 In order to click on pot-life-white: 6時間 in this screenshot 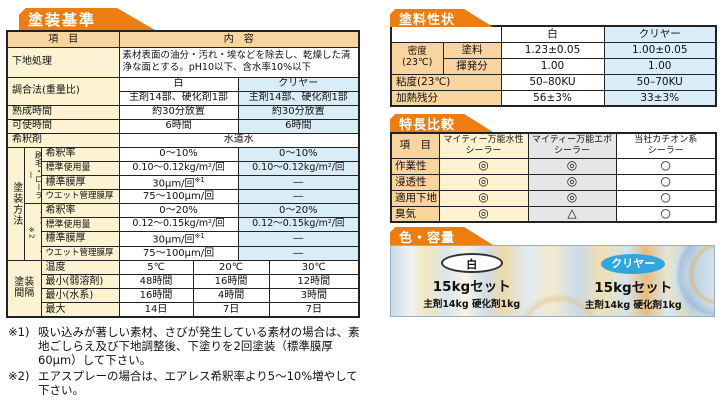, I will do `click(178, 126)`.